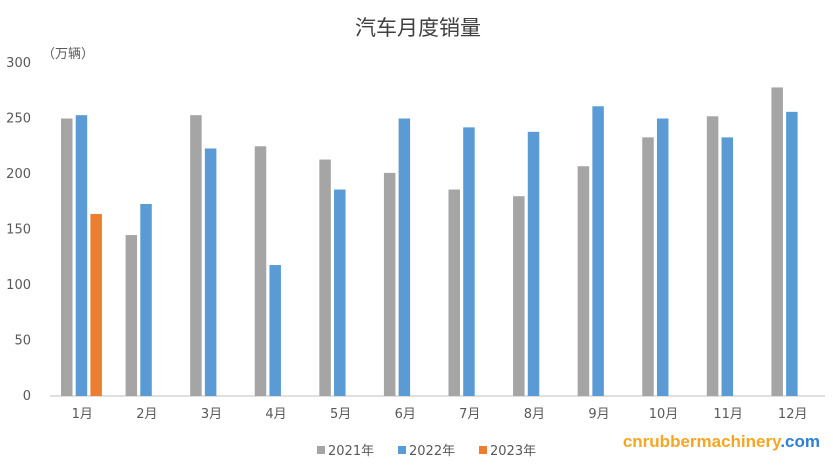 Image resolution: width=833 pixels, height=465 pixels. Describe the element at coordinates (598, 251) in the screenshot. I see `bar-2022年-9月` at that location.